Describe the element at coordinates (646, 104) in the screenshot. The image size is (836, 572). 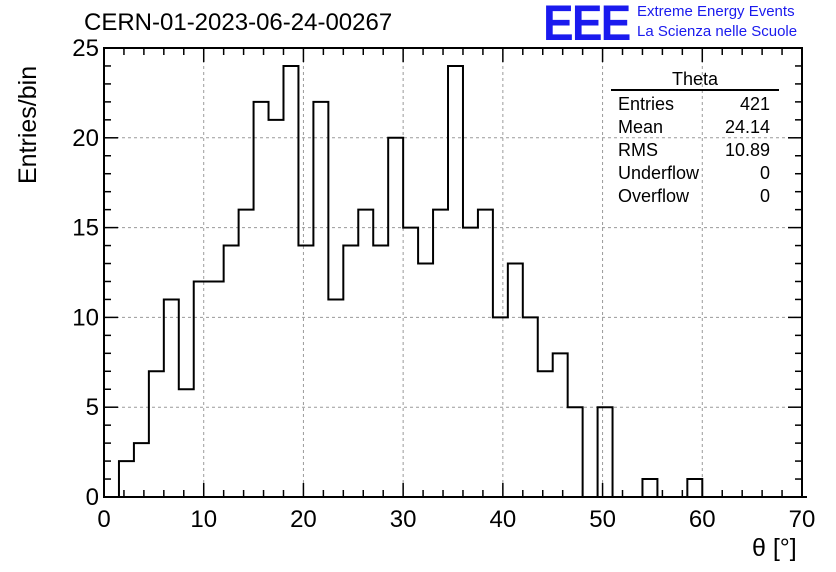
I see `stat-label: Entries` at that location.